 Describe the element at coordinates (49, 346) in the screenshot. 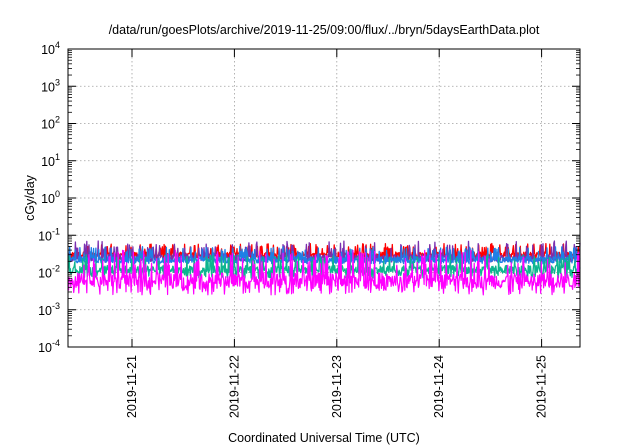

I see `y-tick-label: 10⁻⁴` at that location.